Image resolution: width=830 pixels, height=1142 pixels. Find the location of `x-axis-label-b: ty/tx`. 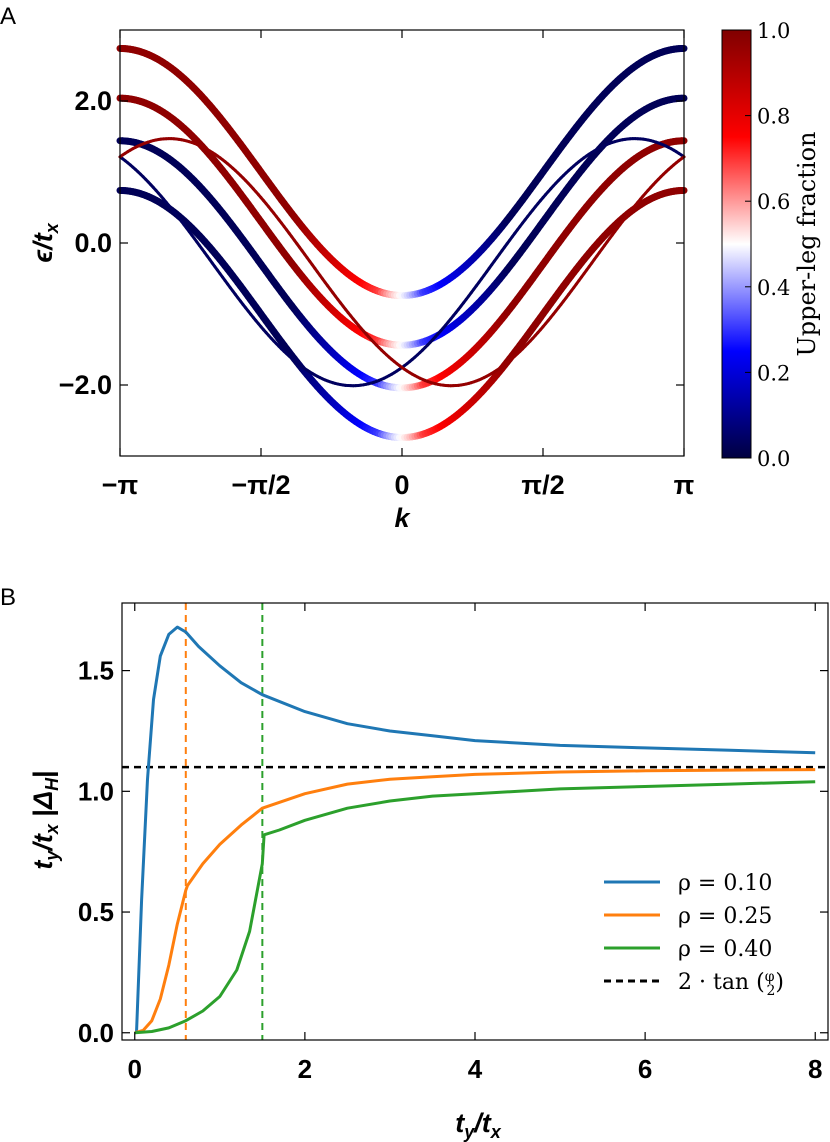

x-axis-label-b: ty/tx is located at coordinates (478, 1125).